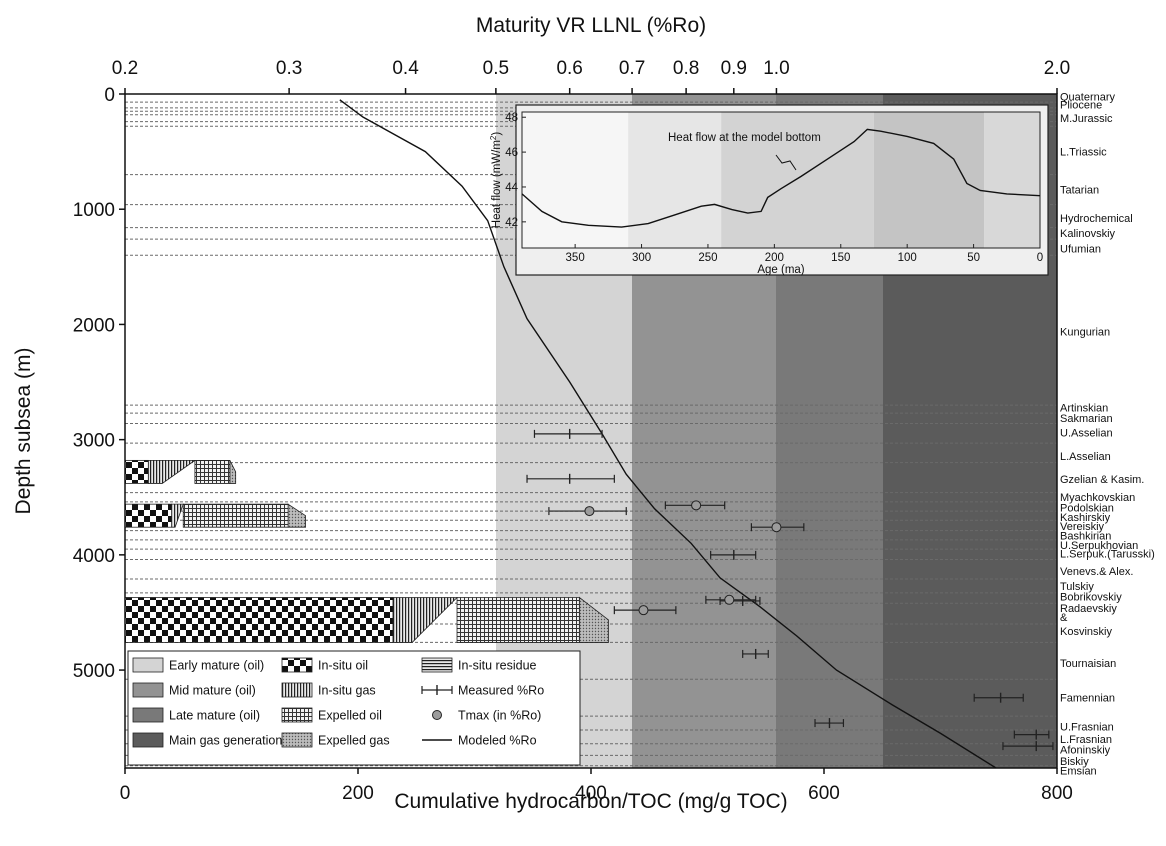 The image size is (1166, 846). I want to click on formation-label: Emsian, so click(1078, 771).